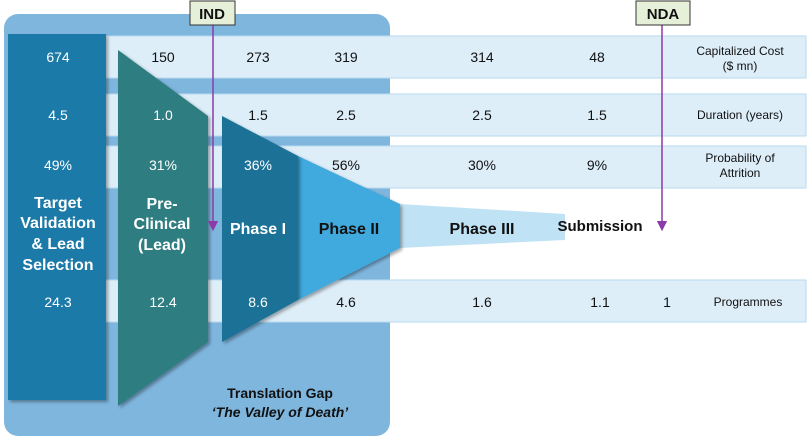 This screenshot has height=438, width=810. Describe the element at coordinates (162, 245) in the screenshot. I see `preclinical-stage-label-line3: (Lead)` at that location.